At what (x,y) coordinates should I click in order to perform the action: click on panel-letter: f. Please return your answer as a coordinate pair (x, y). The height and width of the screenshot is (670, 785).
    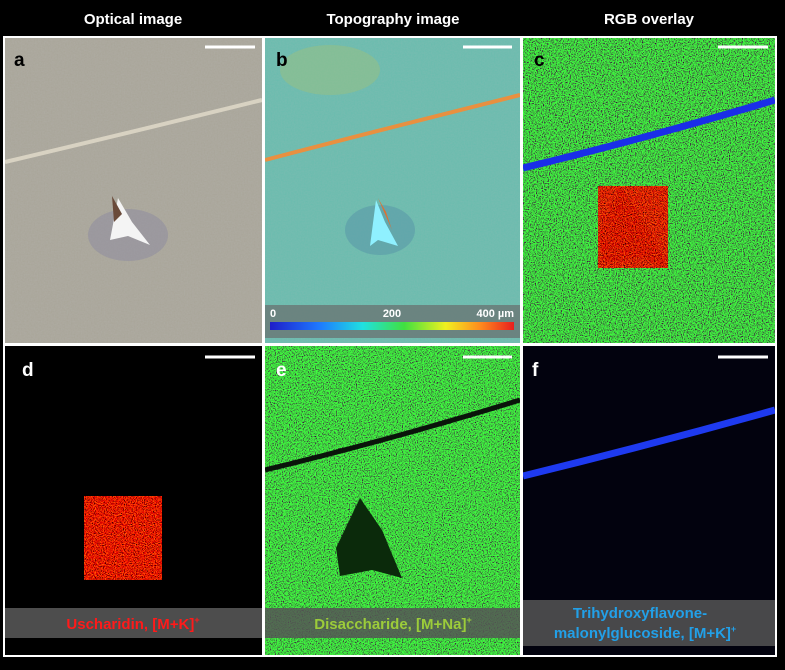
    Looking at the image, I should click on (535, 370).